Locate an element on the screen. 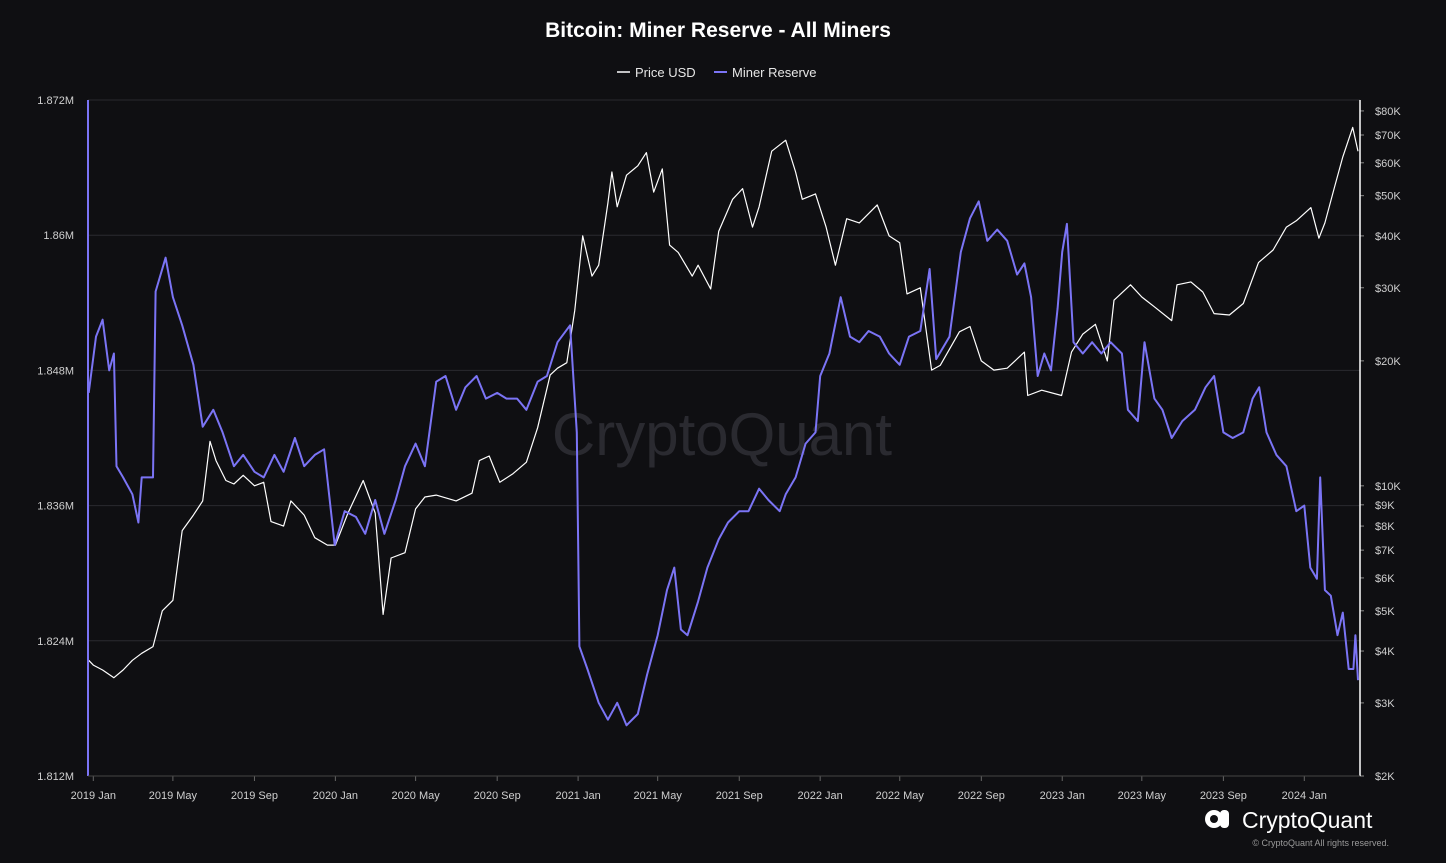 The width and height of the screenshot is (1446, 863). left-tick-label: 1.824M is located at coordinates (55, 642).